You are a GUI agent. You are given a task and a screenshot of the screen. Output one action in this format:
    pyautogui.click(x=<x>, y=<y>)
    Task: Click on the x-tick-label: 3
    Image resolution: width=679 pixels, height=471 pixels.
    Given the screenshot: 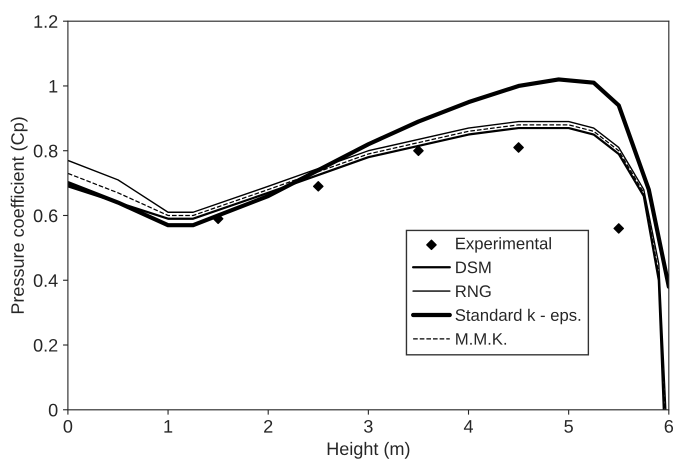 What is the action you would take?
    pyautogui.click(x=368, y=426)
    